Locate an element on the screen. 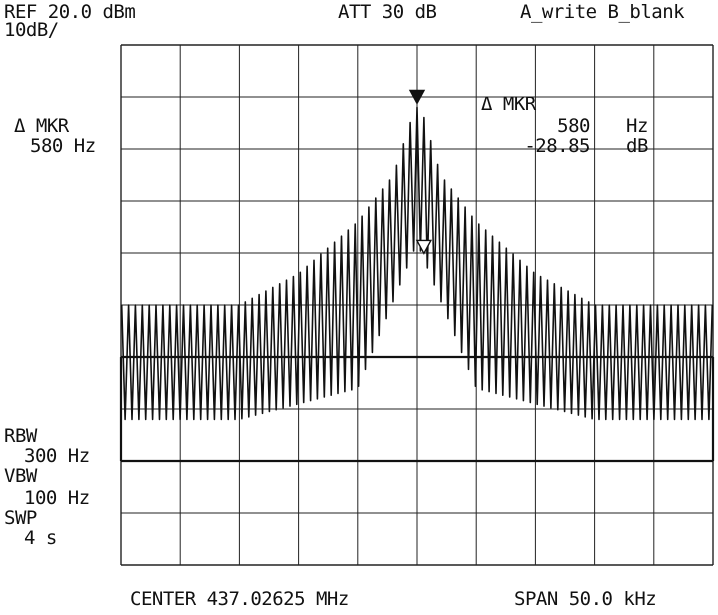 The height and width of the screenshot is (615, 718). delta-marker-value: 580 Hz is located at coordinates (63, 146).